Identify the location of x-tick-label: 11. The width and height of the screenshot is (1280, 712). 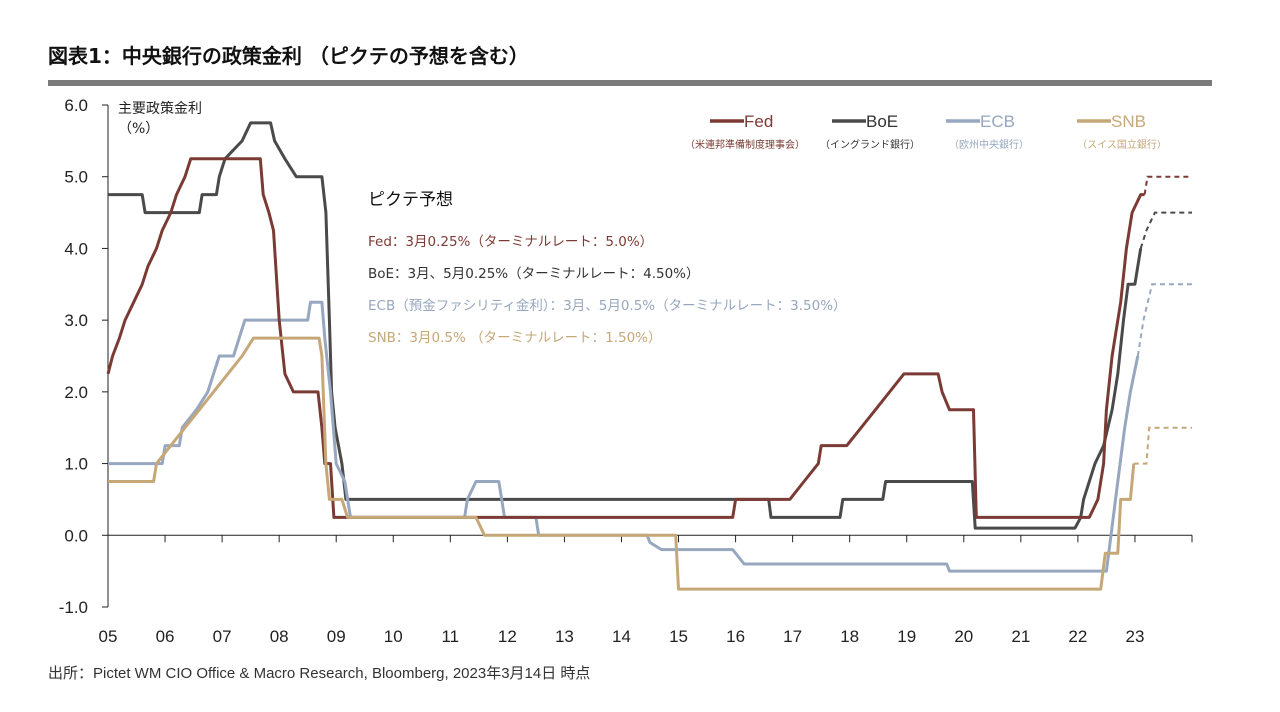
(450, 636).